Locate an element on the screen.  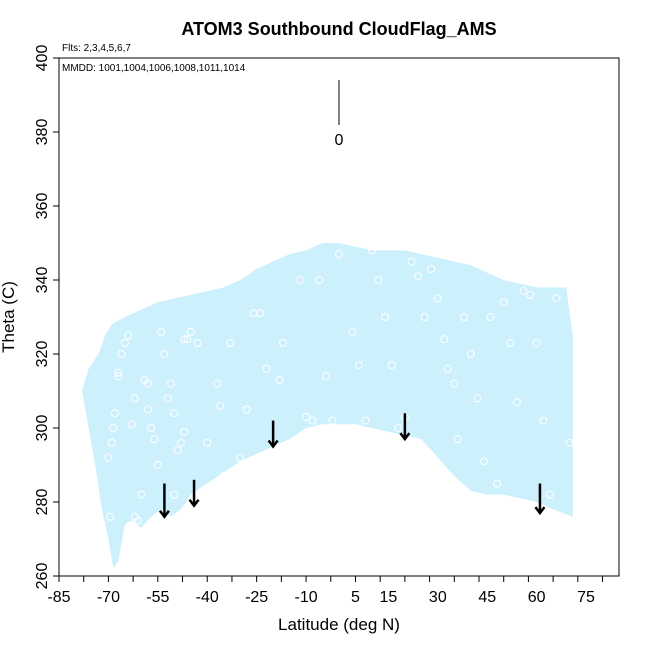
x-axis-label: Latitude (deg N) is located at coordinates (339, 624).